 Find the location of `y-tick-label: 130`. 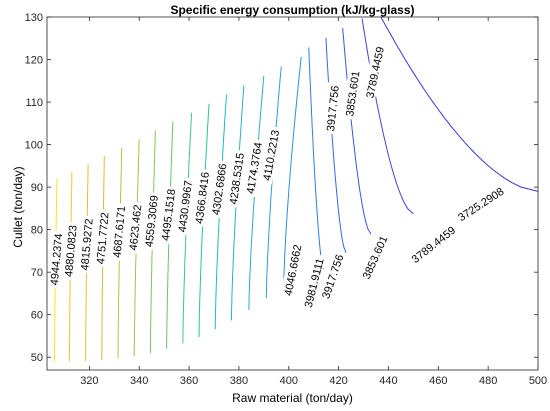

y-tick-label: 130 is located at coordinates (34, 18).